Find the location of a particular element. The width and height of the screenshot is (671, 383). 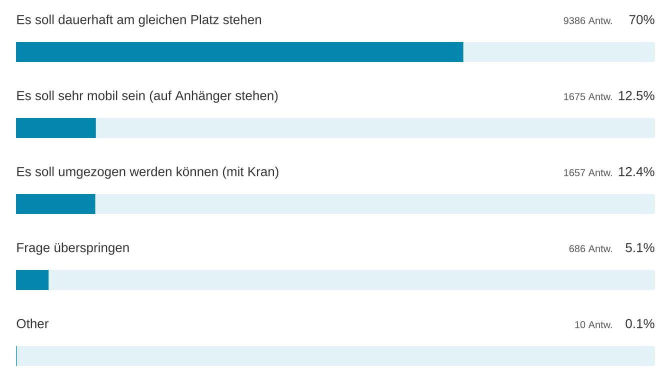

y-tick-label: Frage überspringen is located at coordinates (73, 248).